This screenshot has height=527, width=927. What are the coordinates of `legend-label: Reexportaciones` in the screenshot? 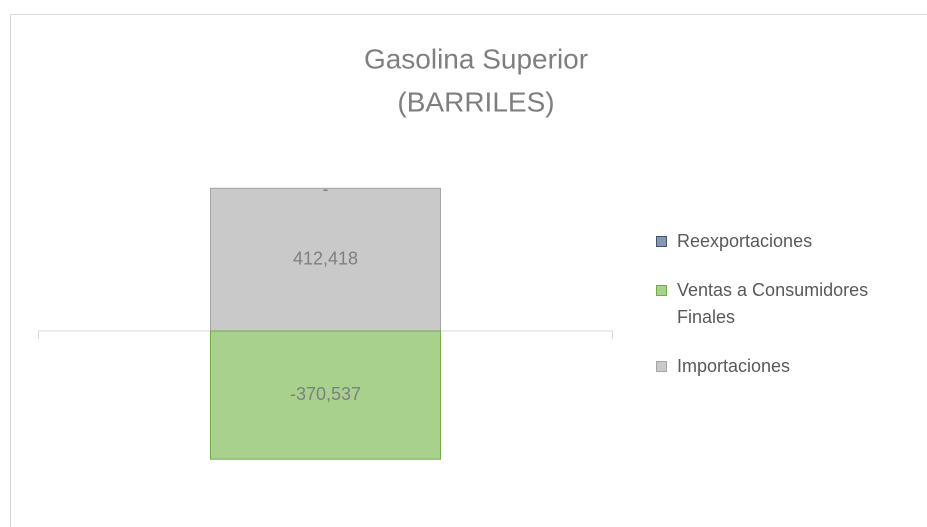 It's located at (745, 241).